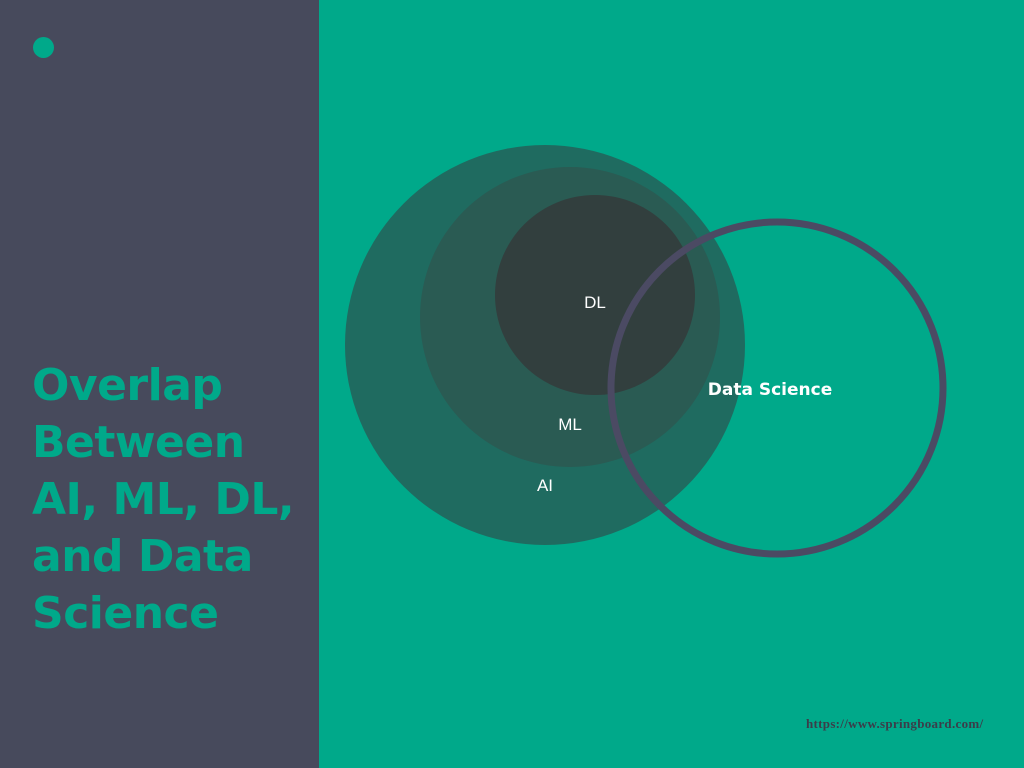 Image resolution: width=1024 pixels, height=768 pixels. What do you see at coordinates (770, 390) in the screenshot?
I see `data-science-label: Data Science` at bounding box center [770, 390].